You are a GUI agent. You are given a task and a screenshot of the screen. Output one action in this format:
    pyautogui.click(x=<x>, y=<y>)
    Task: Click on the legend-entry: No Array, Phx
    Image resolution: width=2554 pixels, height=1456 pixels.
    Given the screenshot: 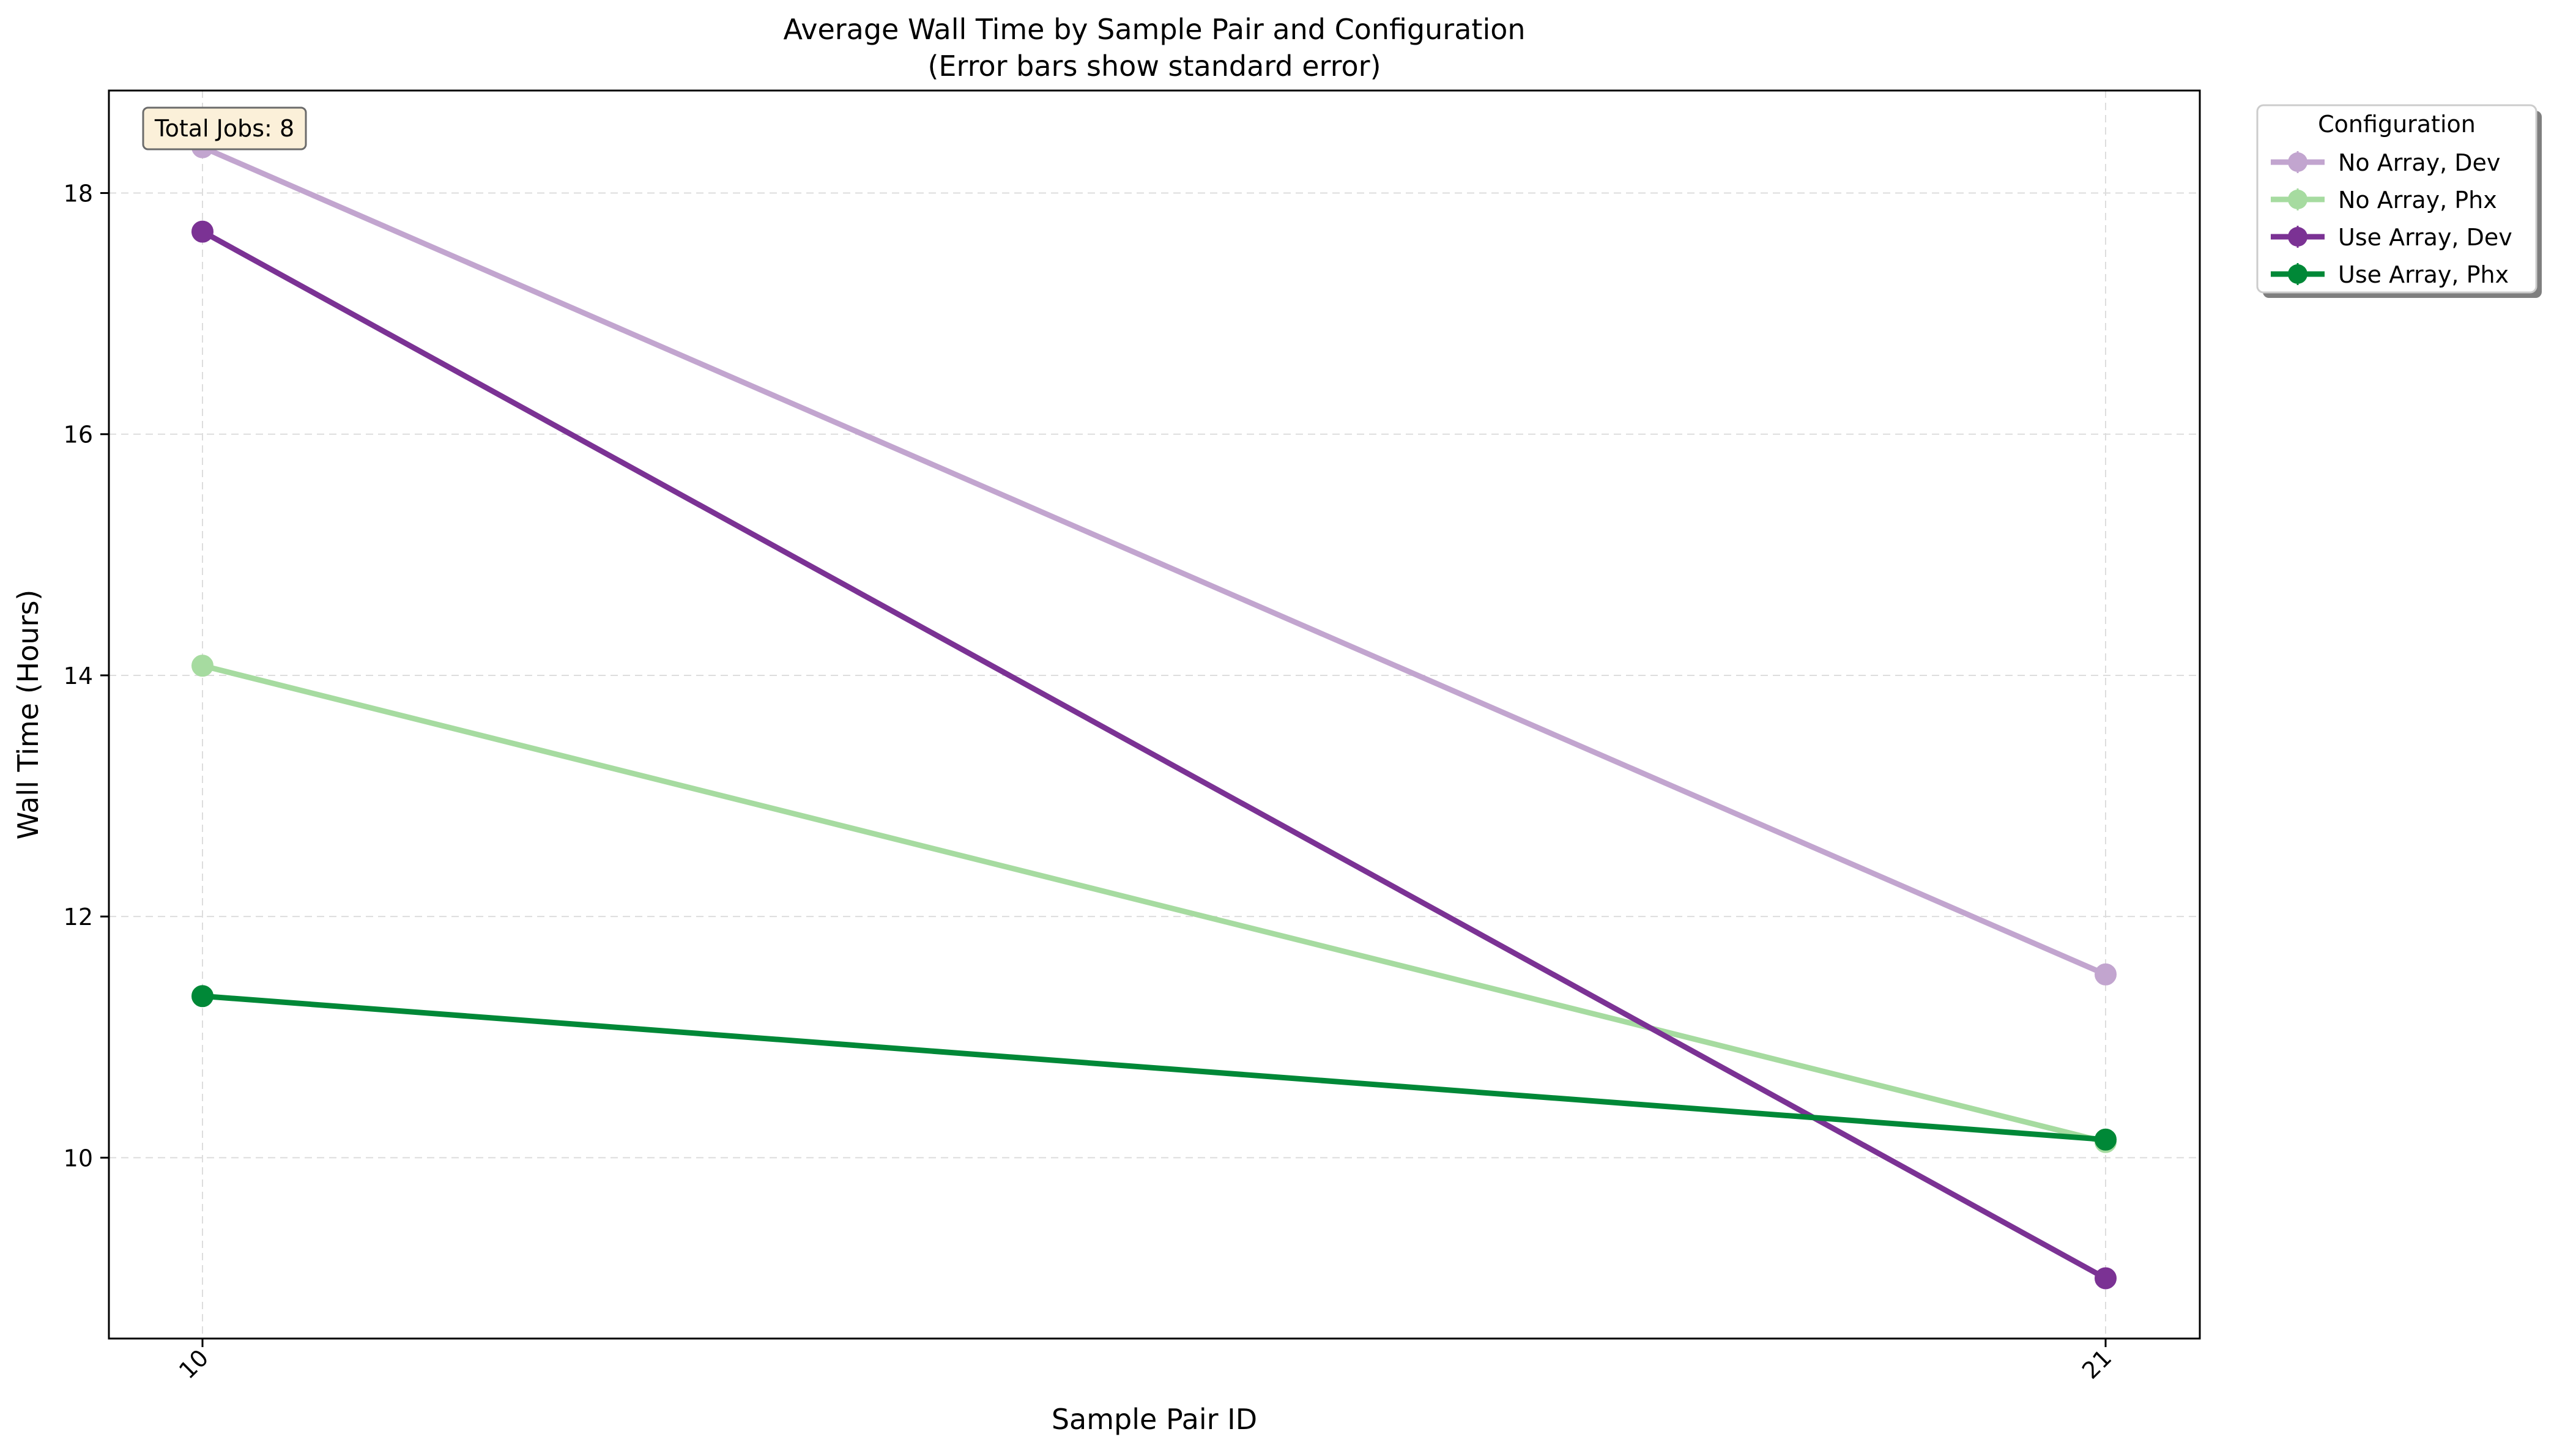 What is the action you would take?
    pyautogui.click(x=2384, y=200)
    